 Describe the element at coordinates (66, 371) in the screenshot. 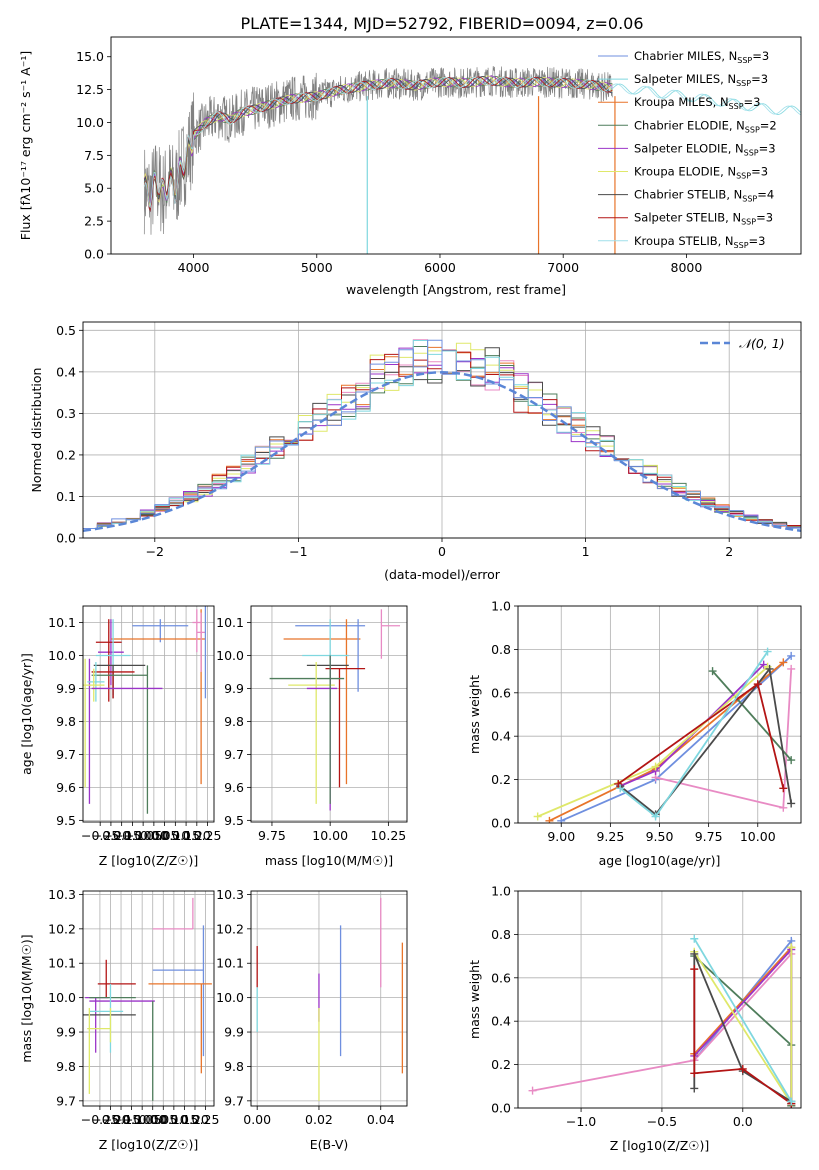

I see `residuals-ytick-label: 0.4` at that location.